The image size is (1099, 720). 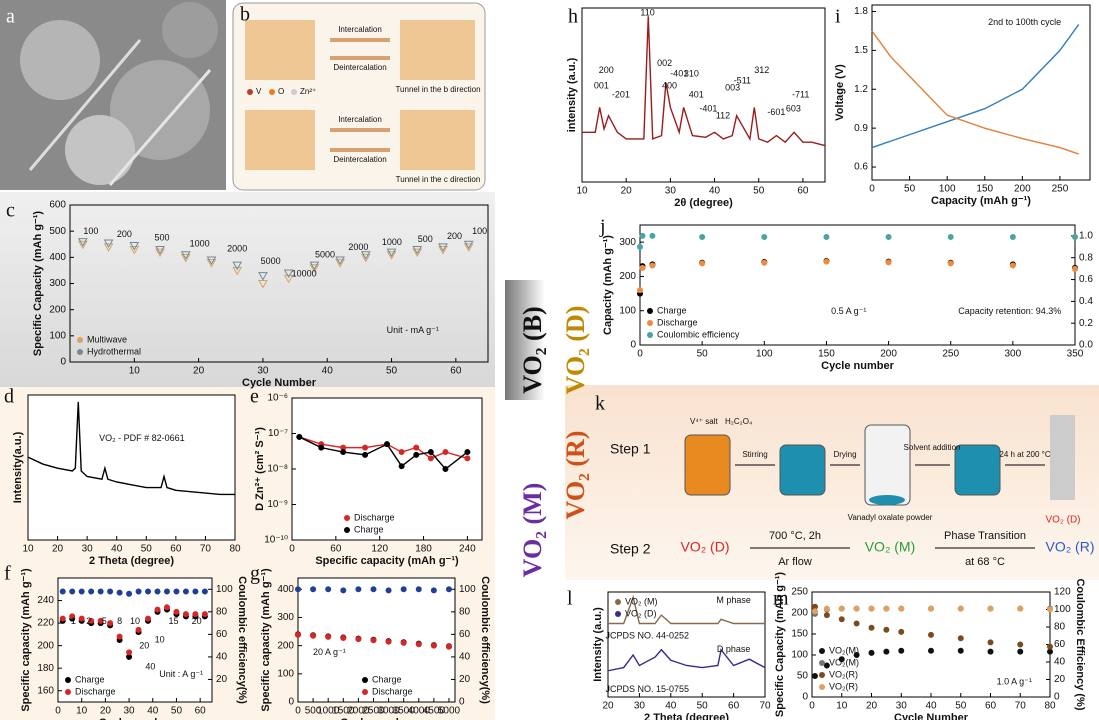 I want to click on annotation: VO₂ - PDF # 82-0661, so click(x=142, y=438).